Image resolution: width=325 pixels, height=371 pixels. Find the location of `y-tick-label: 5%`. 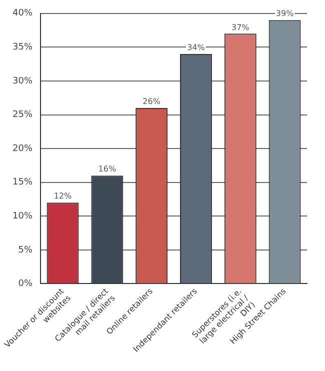

y-tick-label: 5% is located at coordinates (26, 250).